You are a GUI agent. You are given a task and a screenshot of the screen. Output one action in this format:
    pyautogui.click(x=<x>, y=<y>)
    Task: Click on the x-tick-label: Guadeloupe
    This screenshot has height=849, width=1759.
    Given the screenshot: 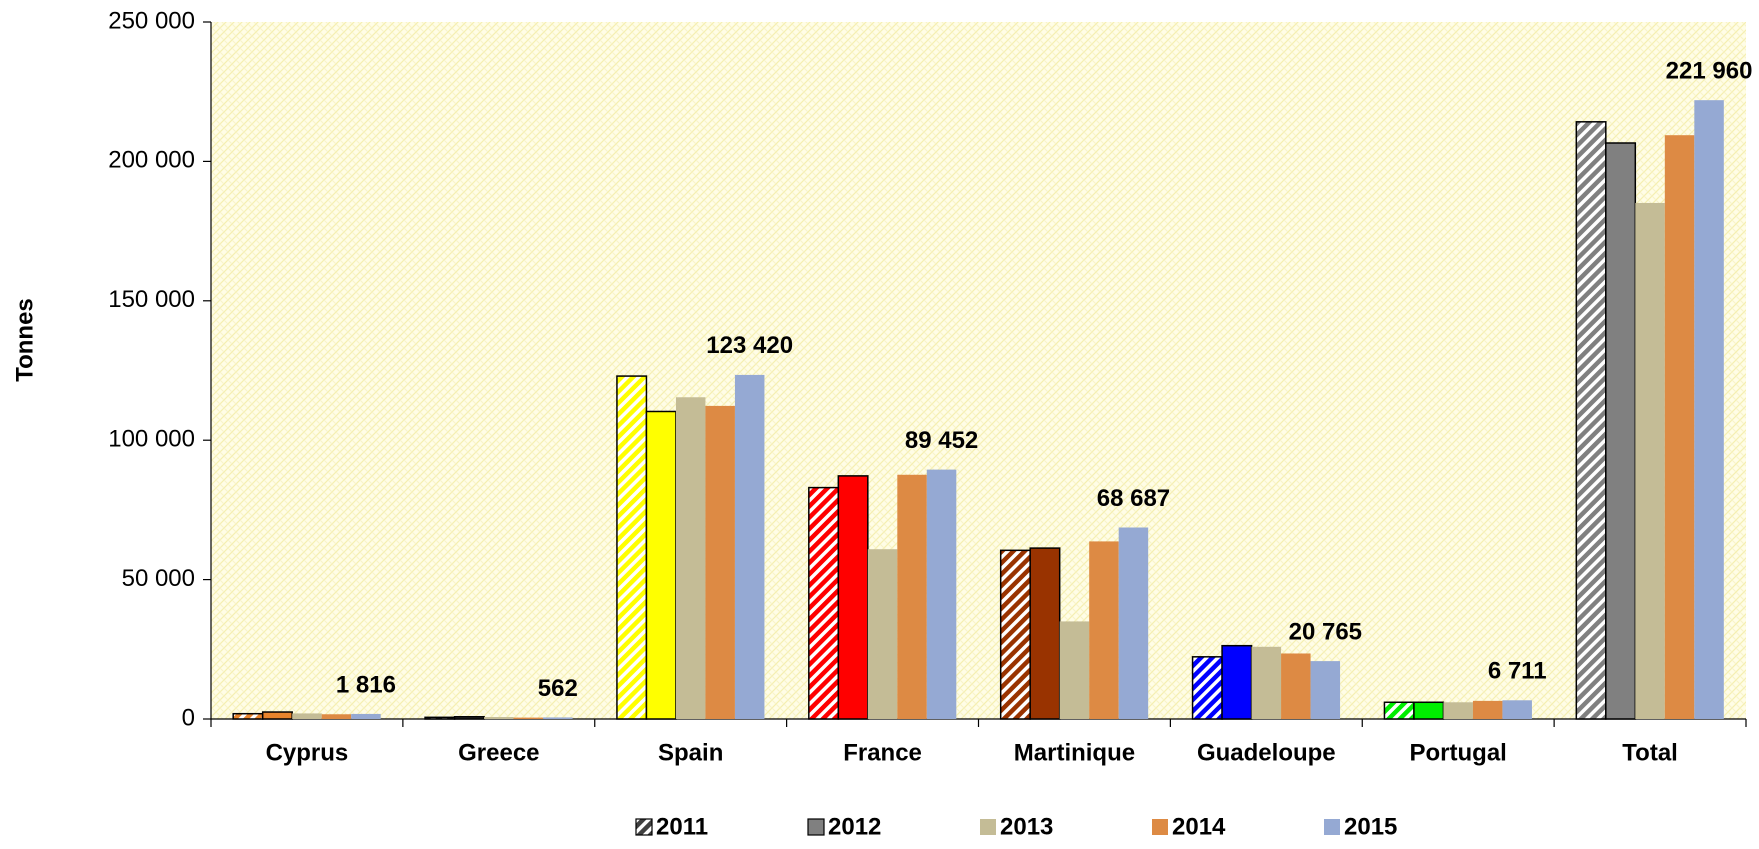 What is the action you would take?
    pyautogui.click(x=1266, y=752)
    